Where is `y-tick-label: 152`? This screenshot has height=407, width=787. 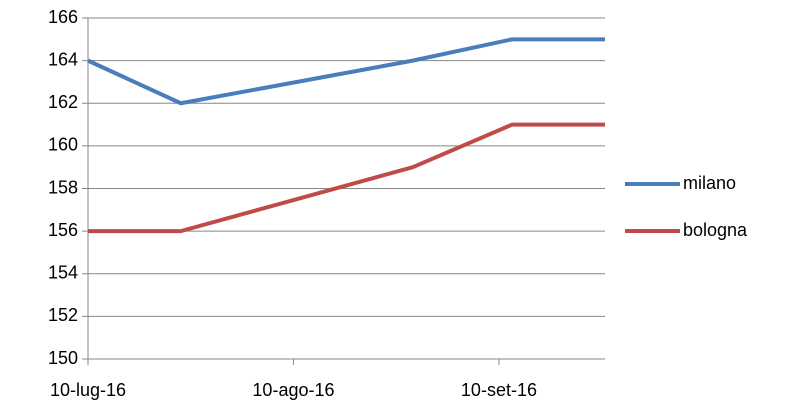
y-tick-label: 152 is located at coordinates (63, 315).